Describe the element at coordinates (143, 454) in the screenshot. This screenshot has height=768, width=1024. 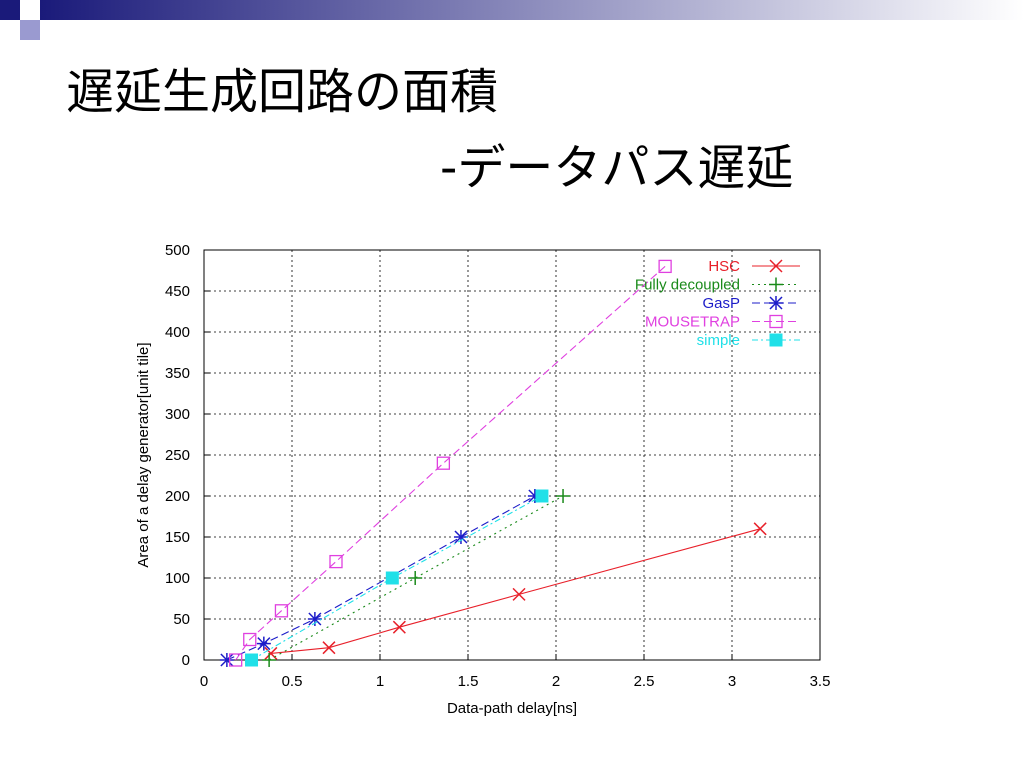
I see `y-axis-label: Area of a delay generator[unit tile]` at that location.